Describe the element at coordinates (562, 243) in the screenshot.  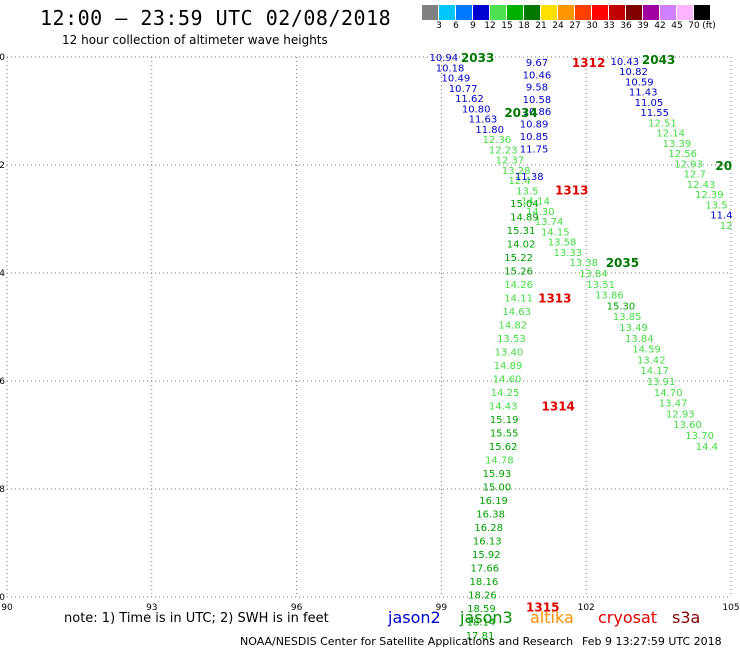
I see `wave-height-value: 13.58` at that location.